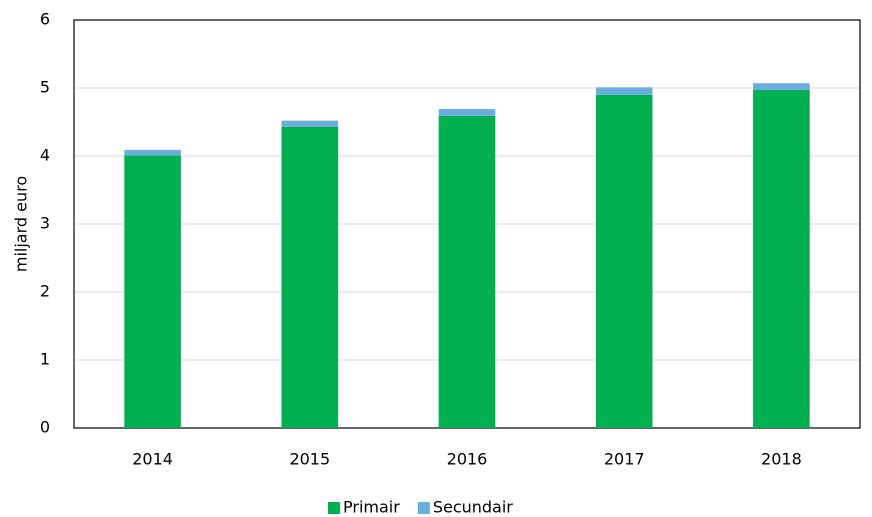 The height and width of the screenshot is (517, 872). I want to click on x-tick-label: 2018, so click(781, 459).